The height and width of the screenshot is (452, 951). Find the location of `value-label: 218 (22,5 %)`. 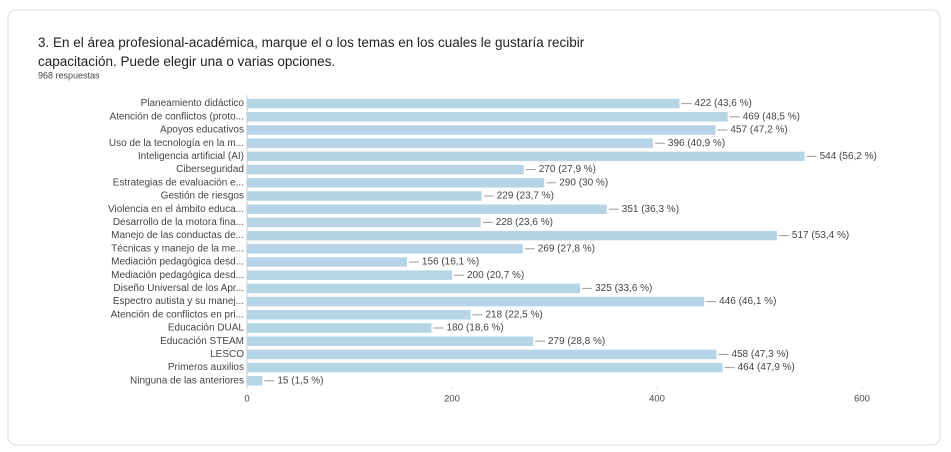

value-label: 218 (22,5 %) is located at coordinates (513, 314).